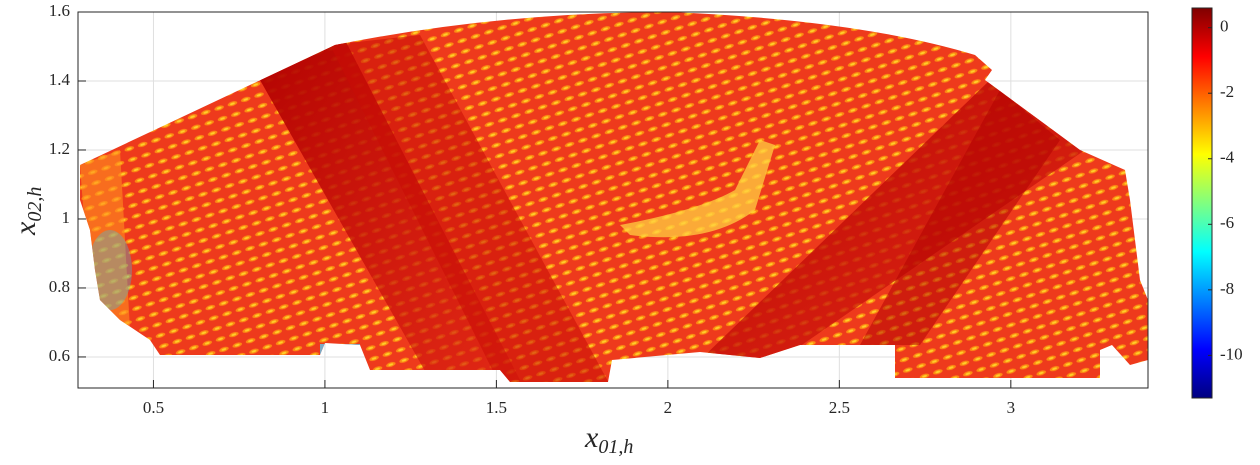 This screenshot has width=1260, height=465. What do you see at coordinates (1227, 288) in the screenshot?
I see `colorbar-tick-label: -8` at bounding box center [1227, 288].